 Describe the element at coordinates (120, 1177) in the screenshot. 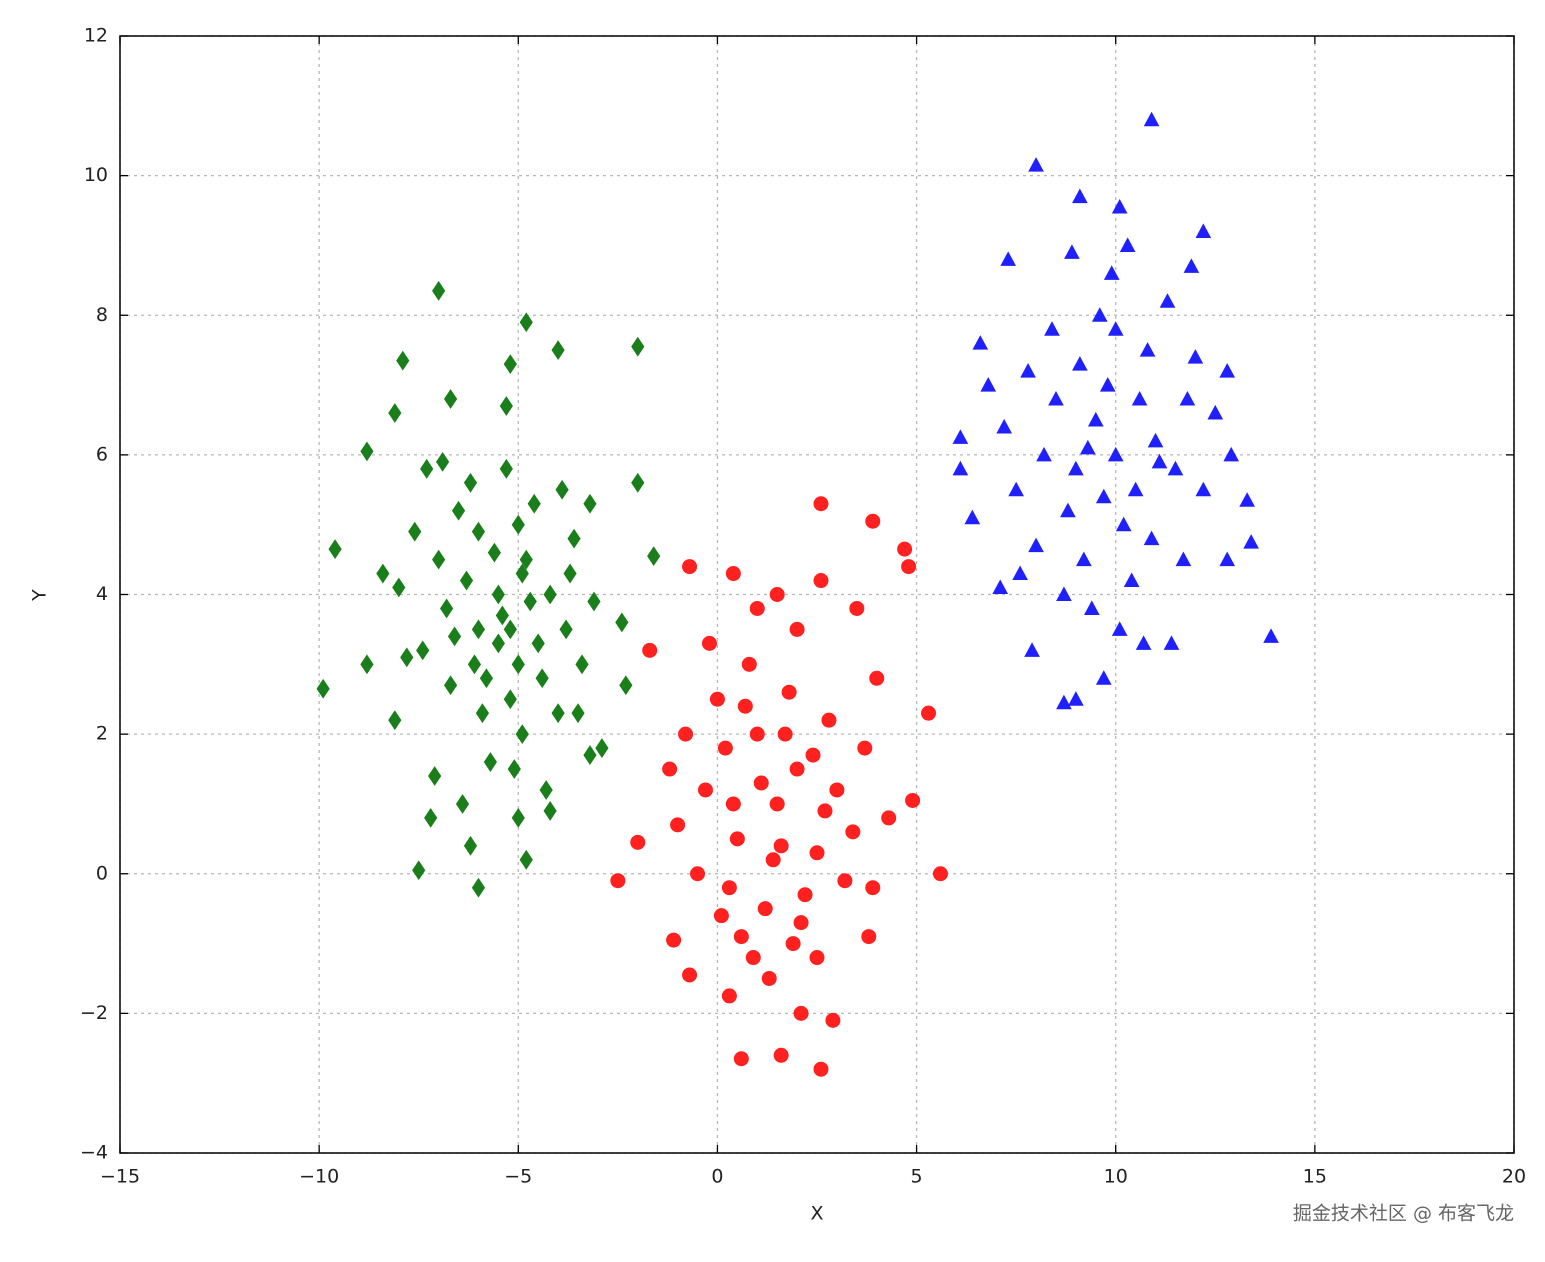

I see `x-tick-label: −15` at that location.